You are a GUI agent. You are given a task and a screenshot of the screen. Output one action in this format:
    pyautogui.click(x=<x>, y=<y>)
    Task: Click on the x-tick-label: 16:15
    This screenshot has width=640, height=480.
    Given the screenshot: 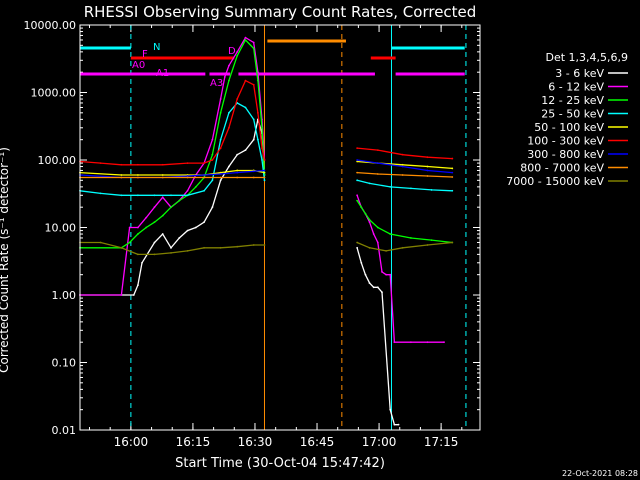 What is the action you would take?
    pyautogui.click(x=193, y=442)
    